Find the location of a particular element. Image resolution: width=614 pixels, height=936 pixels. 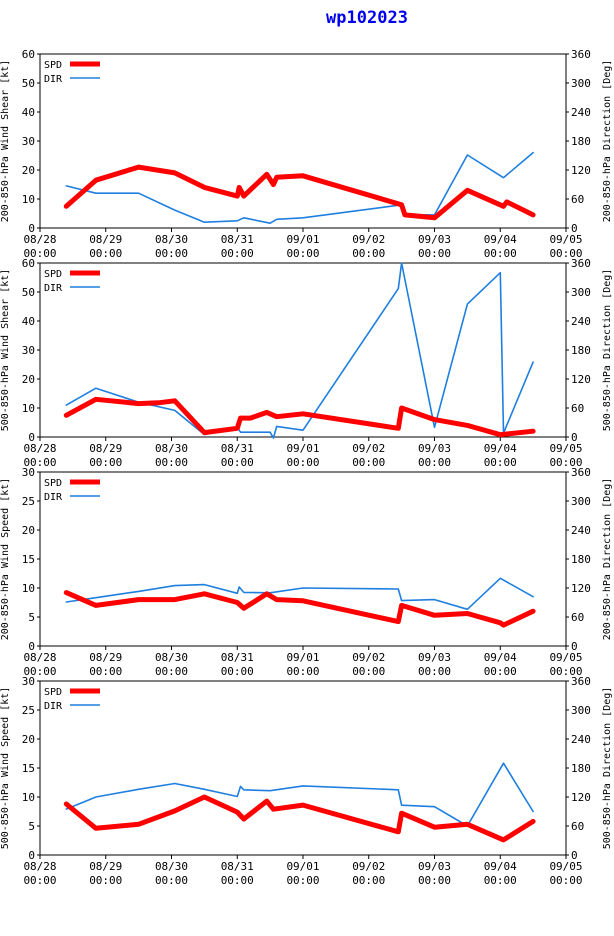

y-right-tick-label: 120 is located at coordinates (581, 588).